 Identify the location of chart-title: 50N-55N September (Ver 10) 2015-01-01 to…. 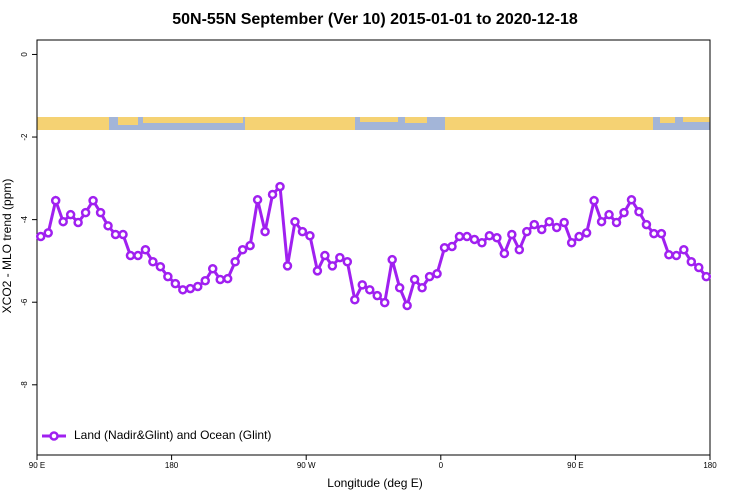
(375, 19).